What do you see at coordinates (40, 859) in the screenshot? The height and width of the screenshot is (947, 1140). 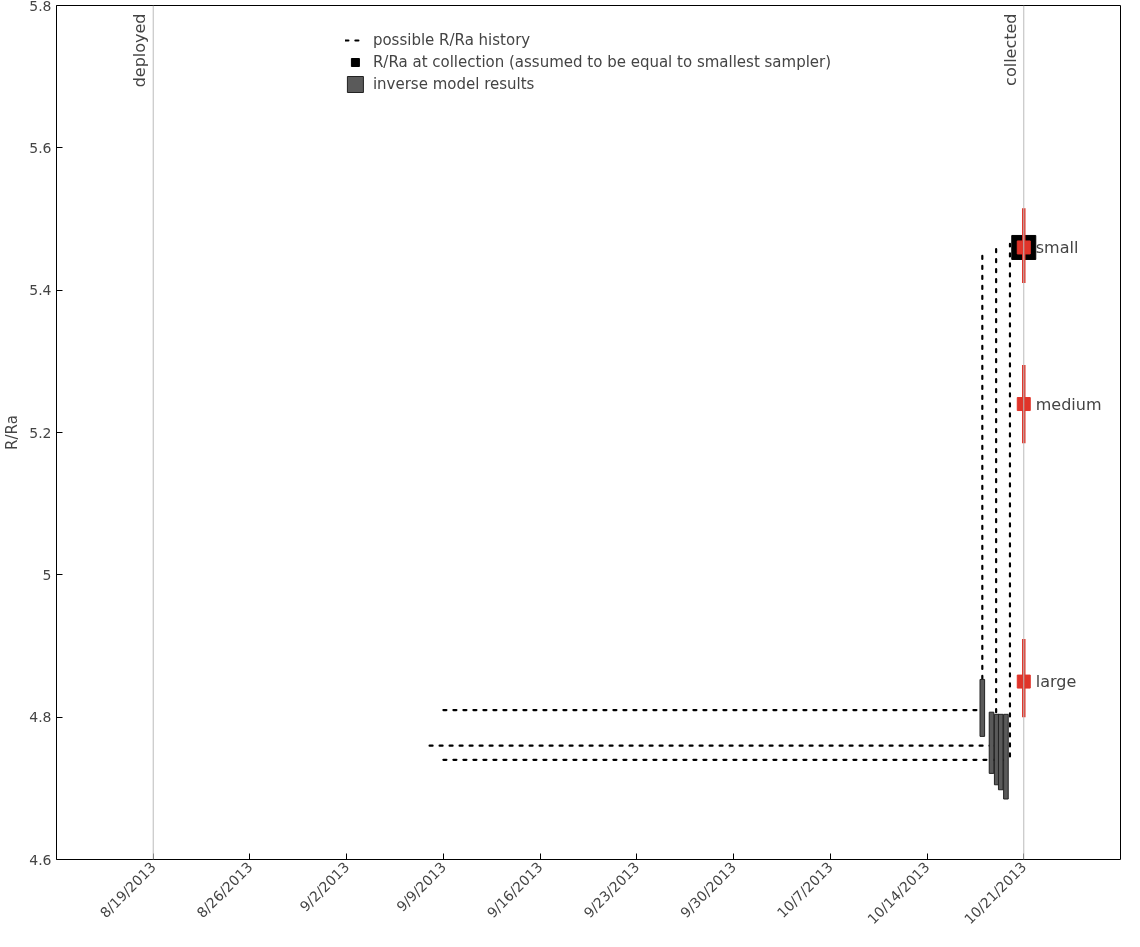 I see `y-tick-label: 4.6` at bounding box center [40, 859].